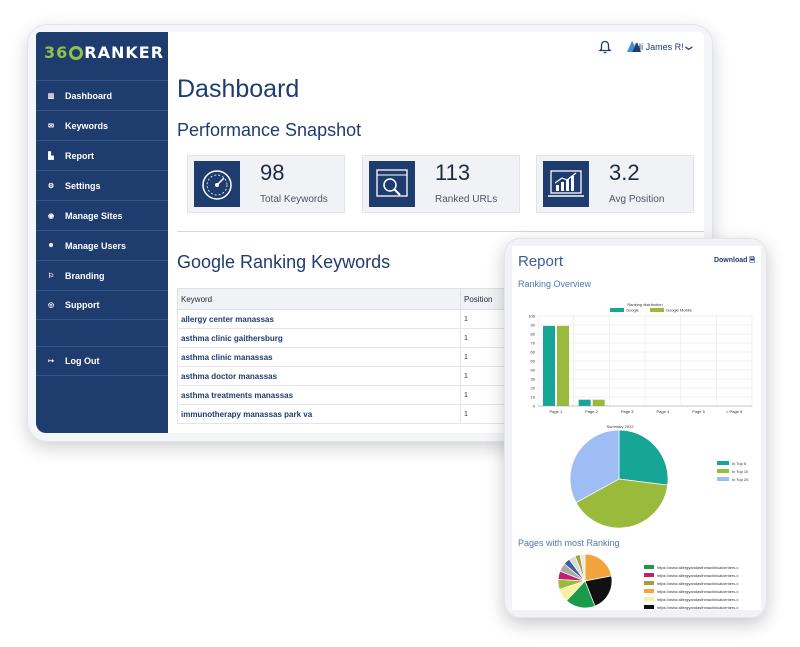 The width and height of the screenshot is (800, 647). I want to click on topbar: Hi James R! ❯, so click(436, 47).